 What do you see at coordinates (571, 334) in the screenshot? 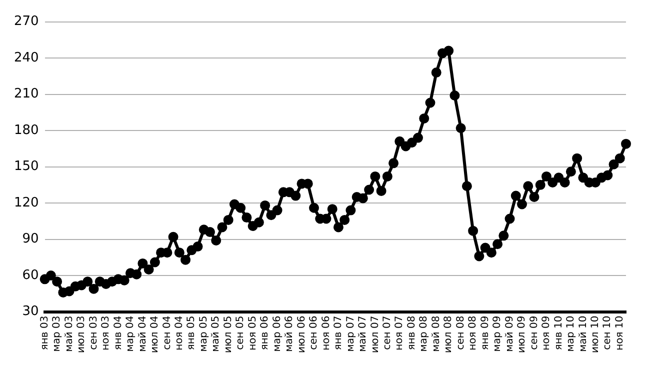
I see `x-tick-label: мар 10` at bounding box center [571, 334].